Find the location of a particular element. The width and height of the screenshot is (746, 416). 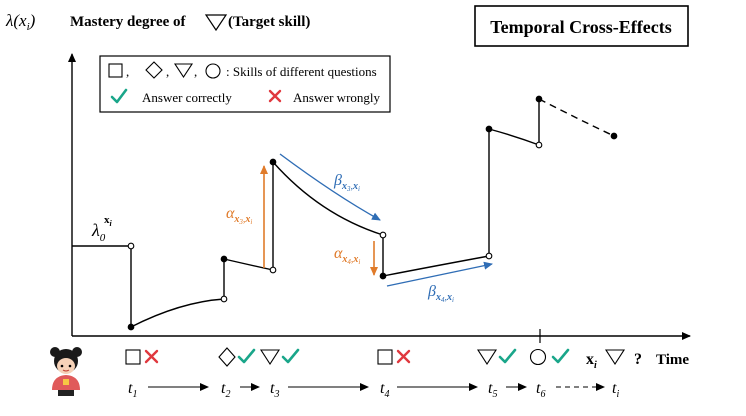

alpha3-label: αx3,xi is located at coordinates (239, 215).